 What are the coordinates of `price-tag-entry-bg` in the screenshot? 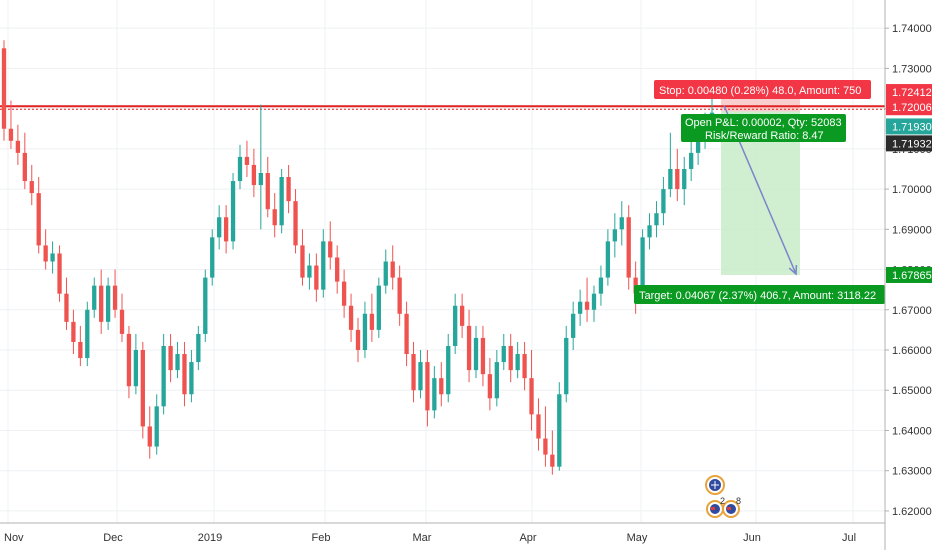 It's located at (909, 126).